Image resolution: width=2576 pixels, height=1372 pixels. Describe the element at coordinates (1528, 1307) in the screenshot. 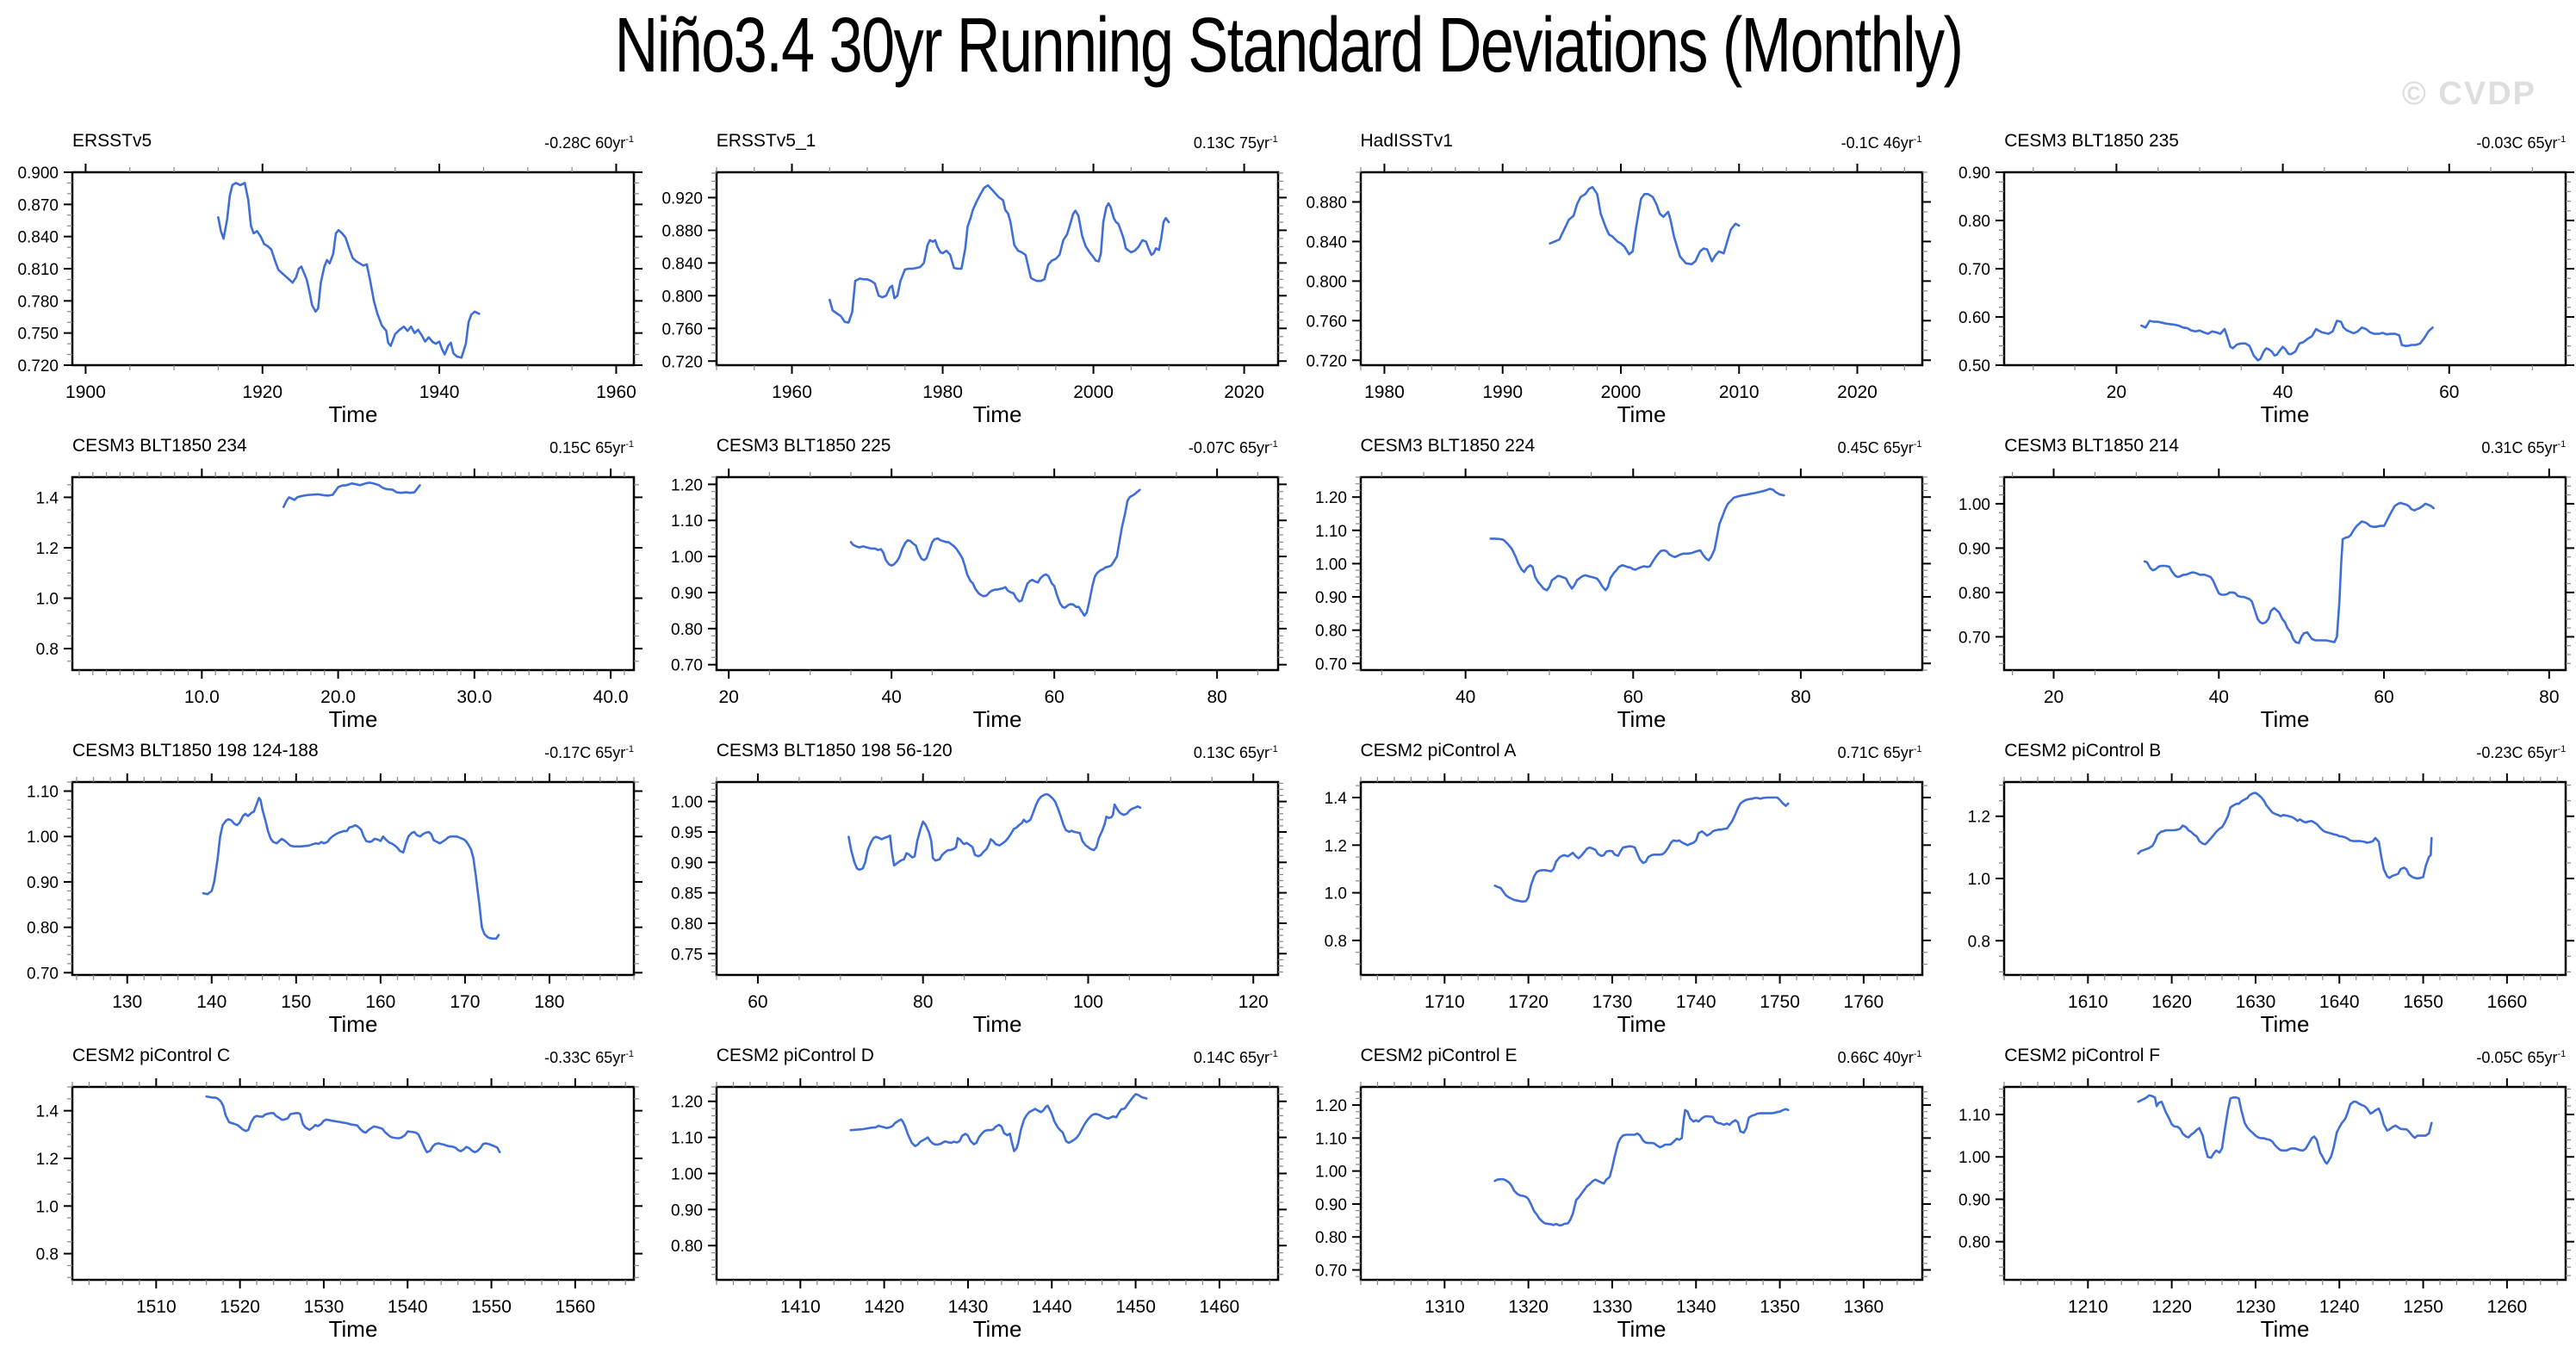

I see `x-tick-label: 1320` at that location.